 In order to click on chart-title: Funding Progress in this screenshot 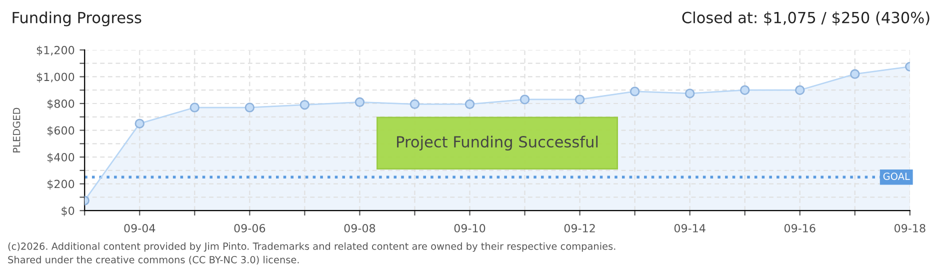, I will do `click(77, 19)`.